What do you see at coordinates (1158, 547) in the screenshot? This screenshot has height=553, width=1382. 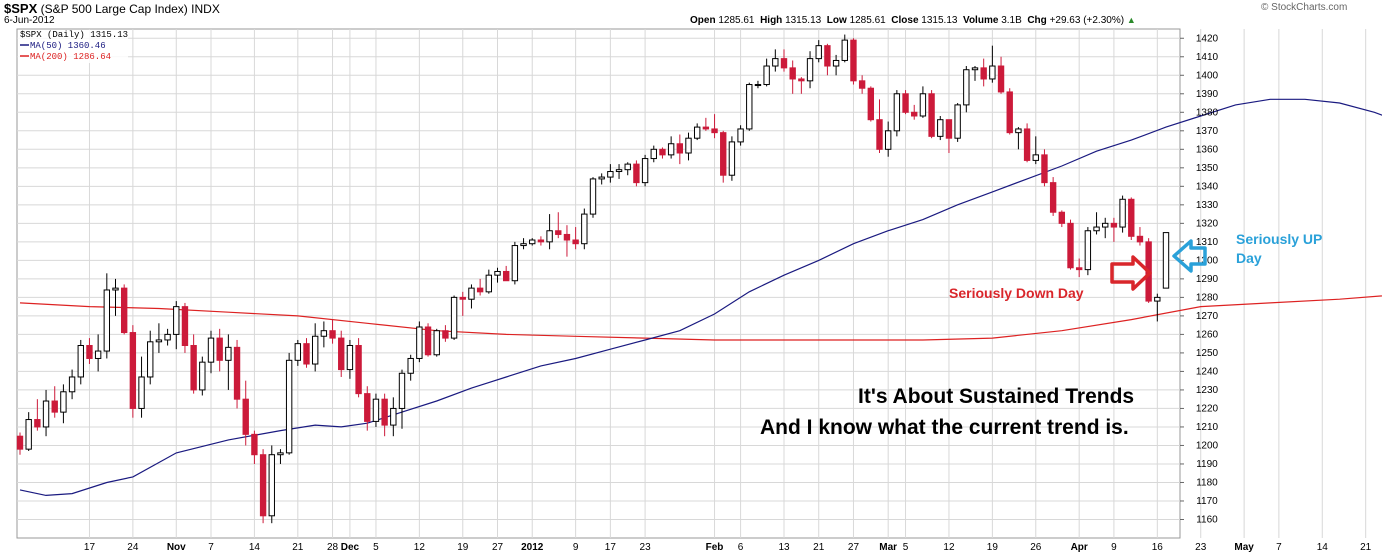 I see `x-tick-label: 16` at bounding box center [1158, 547].